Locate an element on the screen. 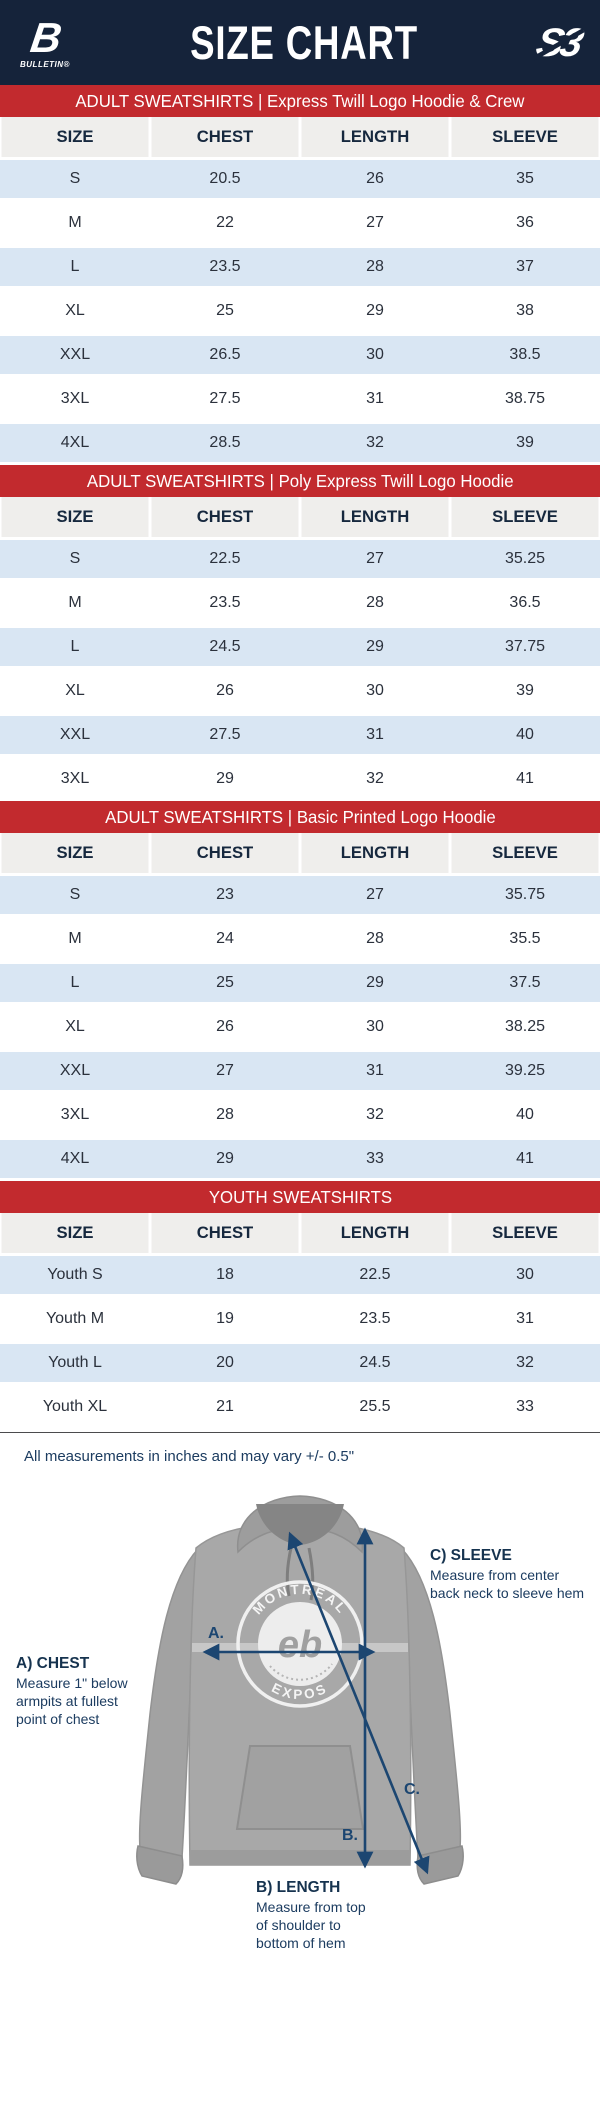 The image size is (600, 2110). table-row: Youth L 20 24.5 32 is located at coordinates (300, 1363).